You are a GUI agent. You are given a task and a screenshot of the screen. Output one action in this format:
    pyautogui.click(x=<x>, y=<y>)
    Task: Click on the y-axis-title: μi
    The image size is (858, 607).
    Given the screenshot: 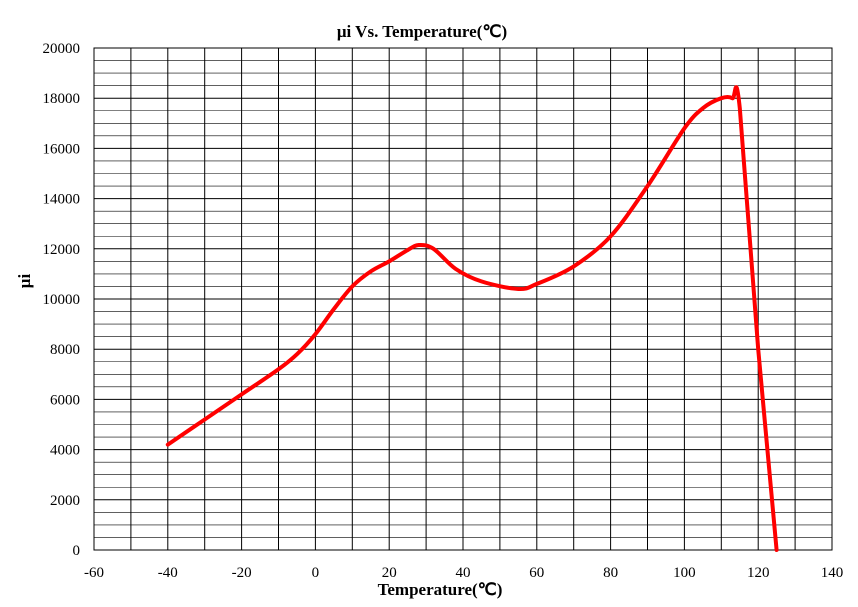 What is the action you would take?
    pyautogui.click(x=24, y=281)
    